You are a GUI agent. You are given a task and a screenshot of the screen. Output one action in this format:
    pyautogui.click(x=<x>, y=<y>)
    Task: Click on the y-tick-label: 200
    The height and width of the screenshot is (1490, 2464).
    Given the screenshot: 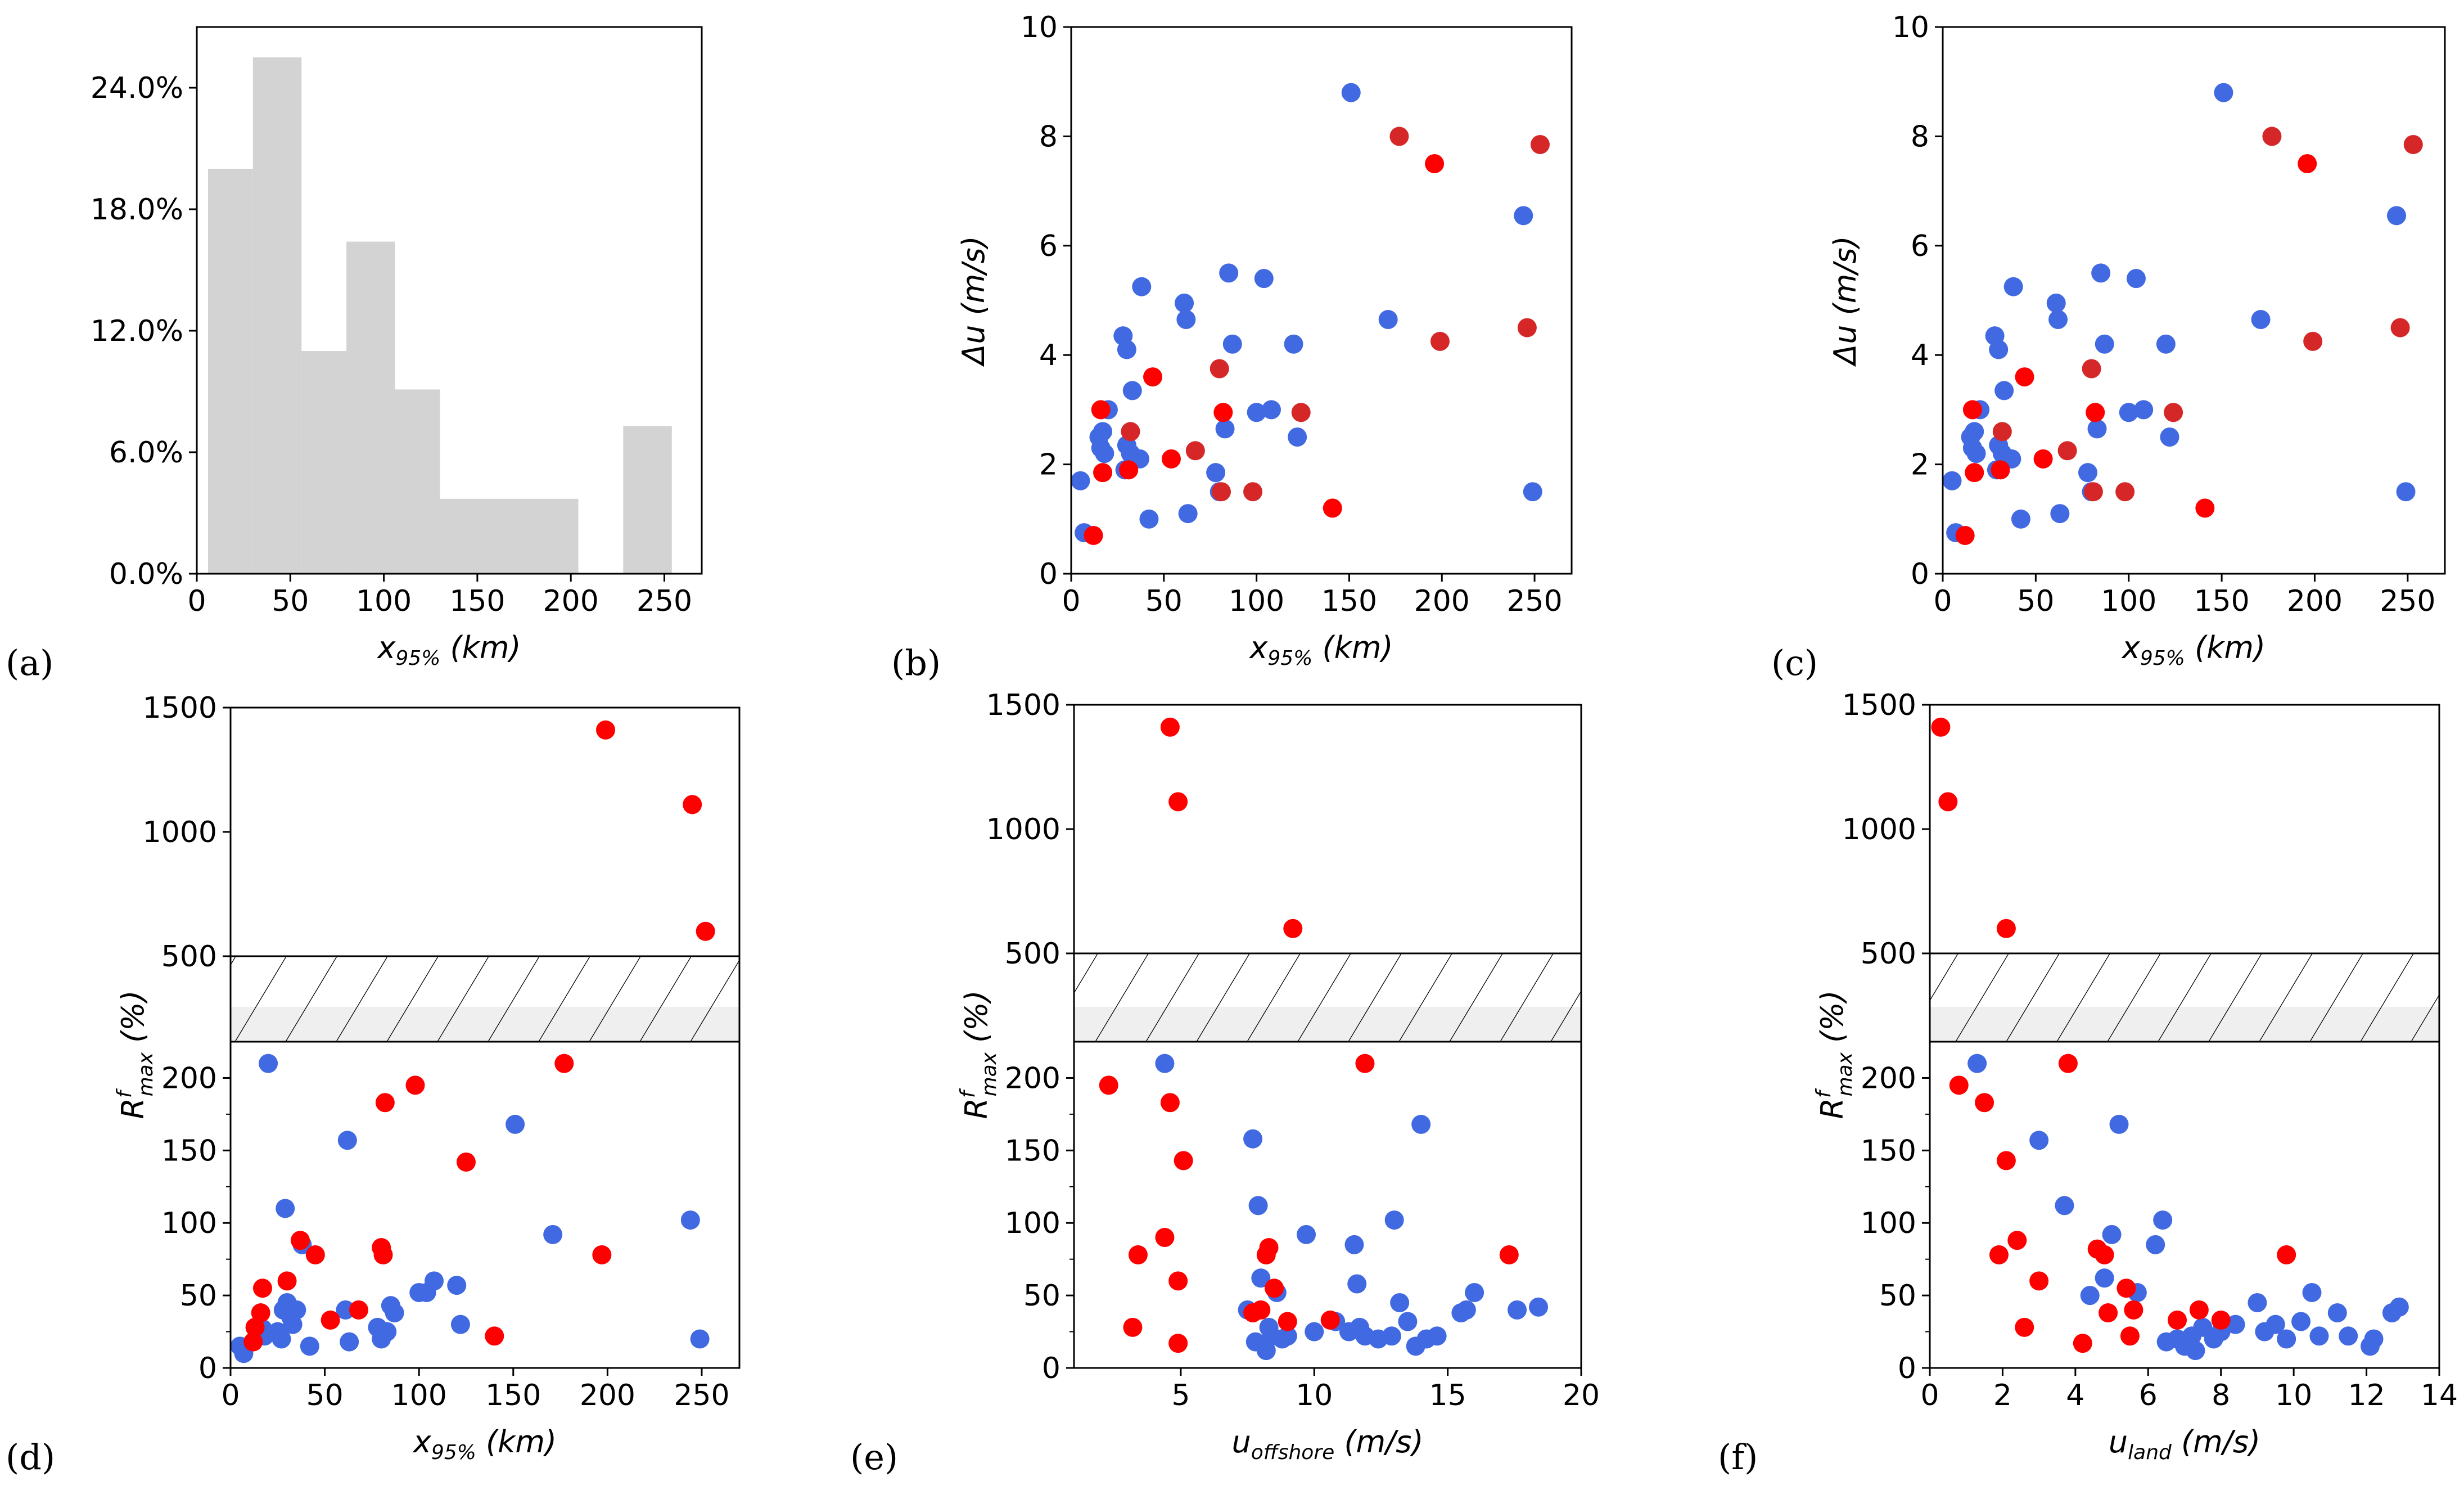 What is the action you would take?
    pyautogui.click(x=189, y=1078)
    